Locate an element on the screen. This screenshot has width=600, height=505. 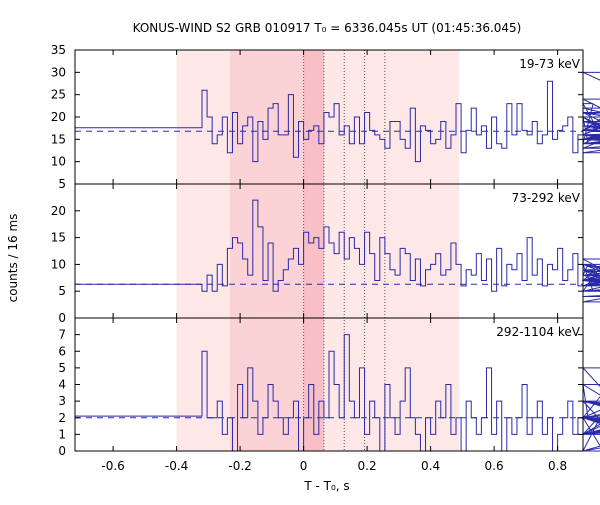
y-tick-label-panel-3: 7 is located at coordinates (62, 335).